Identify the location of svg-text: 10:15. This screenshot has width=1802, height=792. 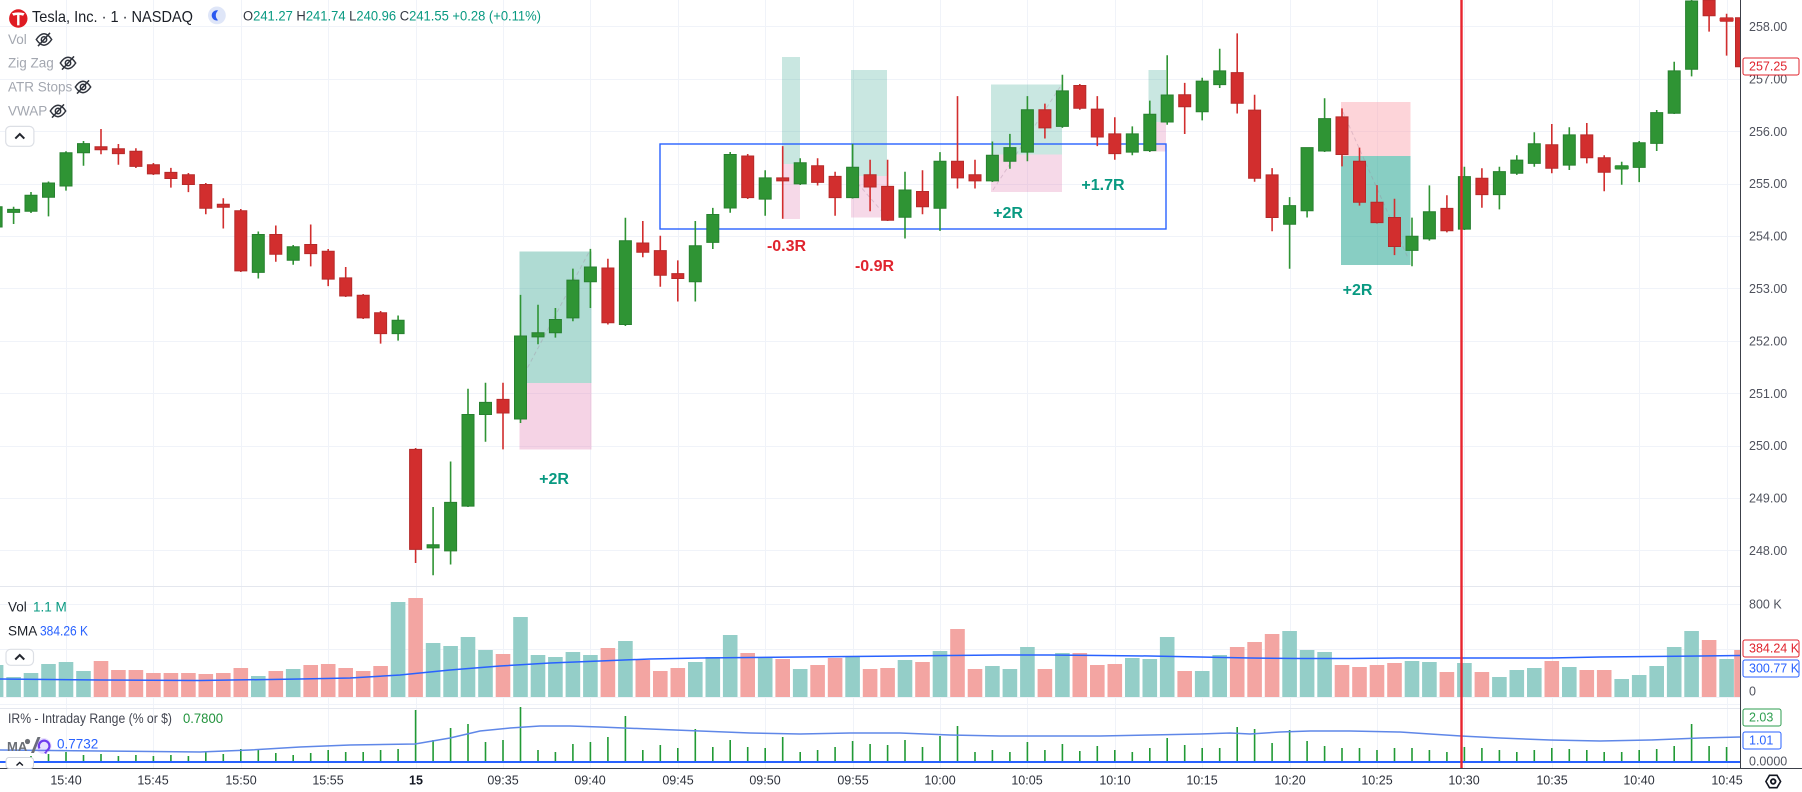
(1201, 781).